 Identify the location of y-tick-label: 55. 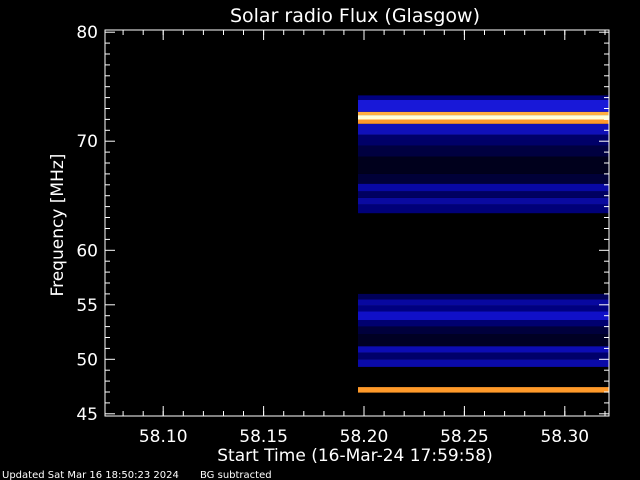
(87, 306).